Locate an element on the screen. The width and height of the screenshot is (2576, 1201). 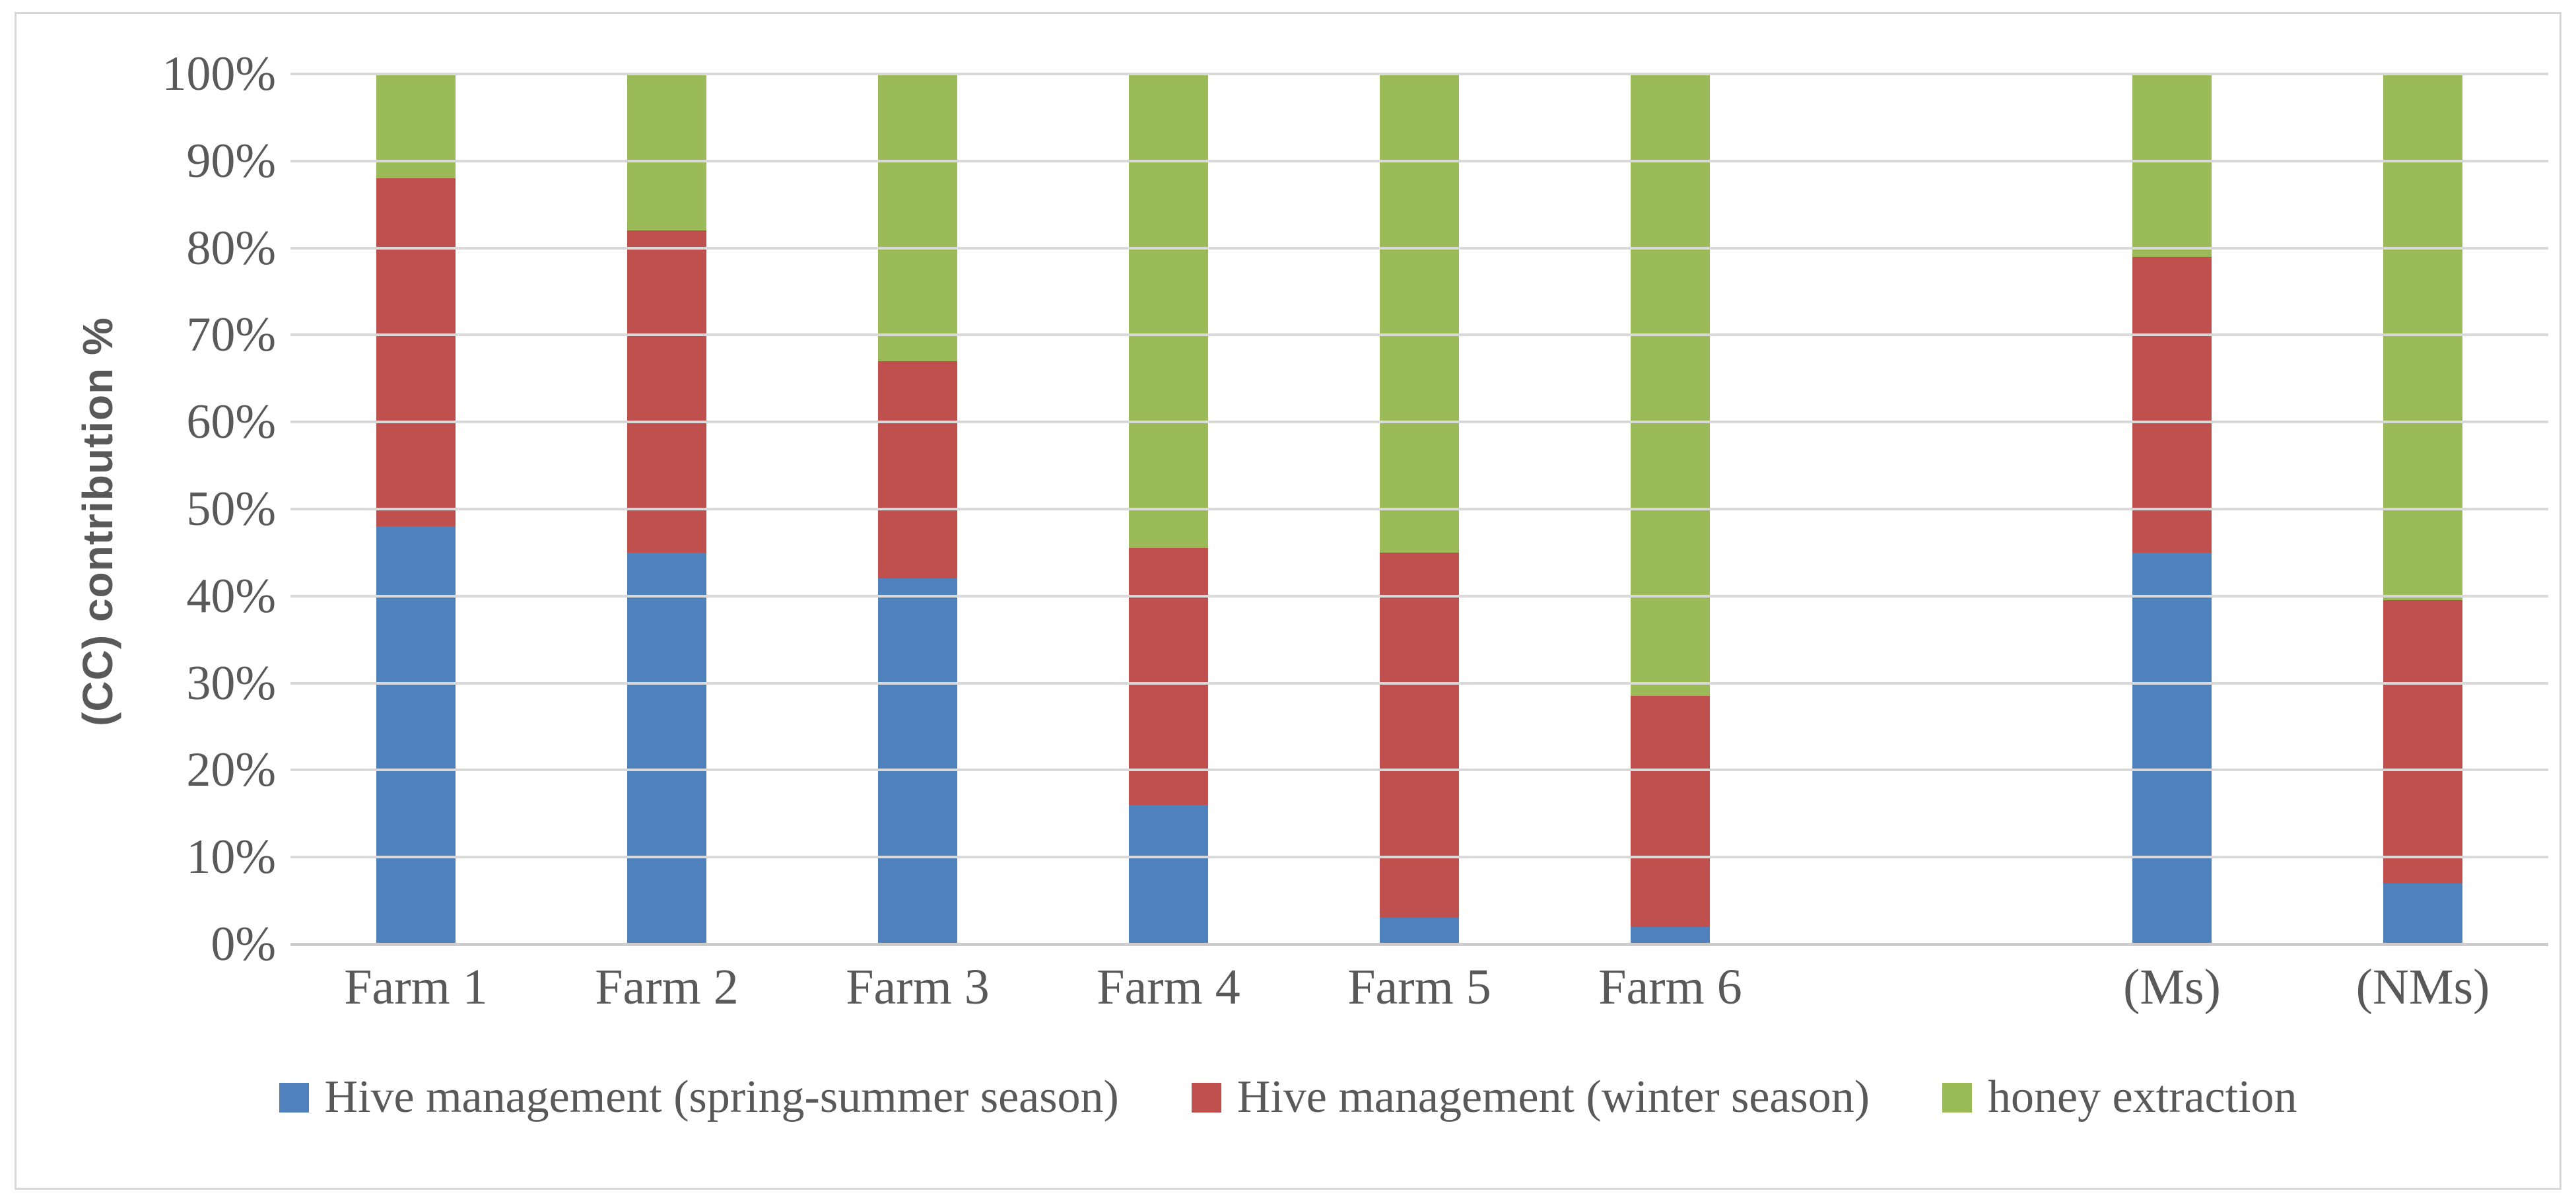
y-tick-label: 10% is located at coordinates (231, 857).